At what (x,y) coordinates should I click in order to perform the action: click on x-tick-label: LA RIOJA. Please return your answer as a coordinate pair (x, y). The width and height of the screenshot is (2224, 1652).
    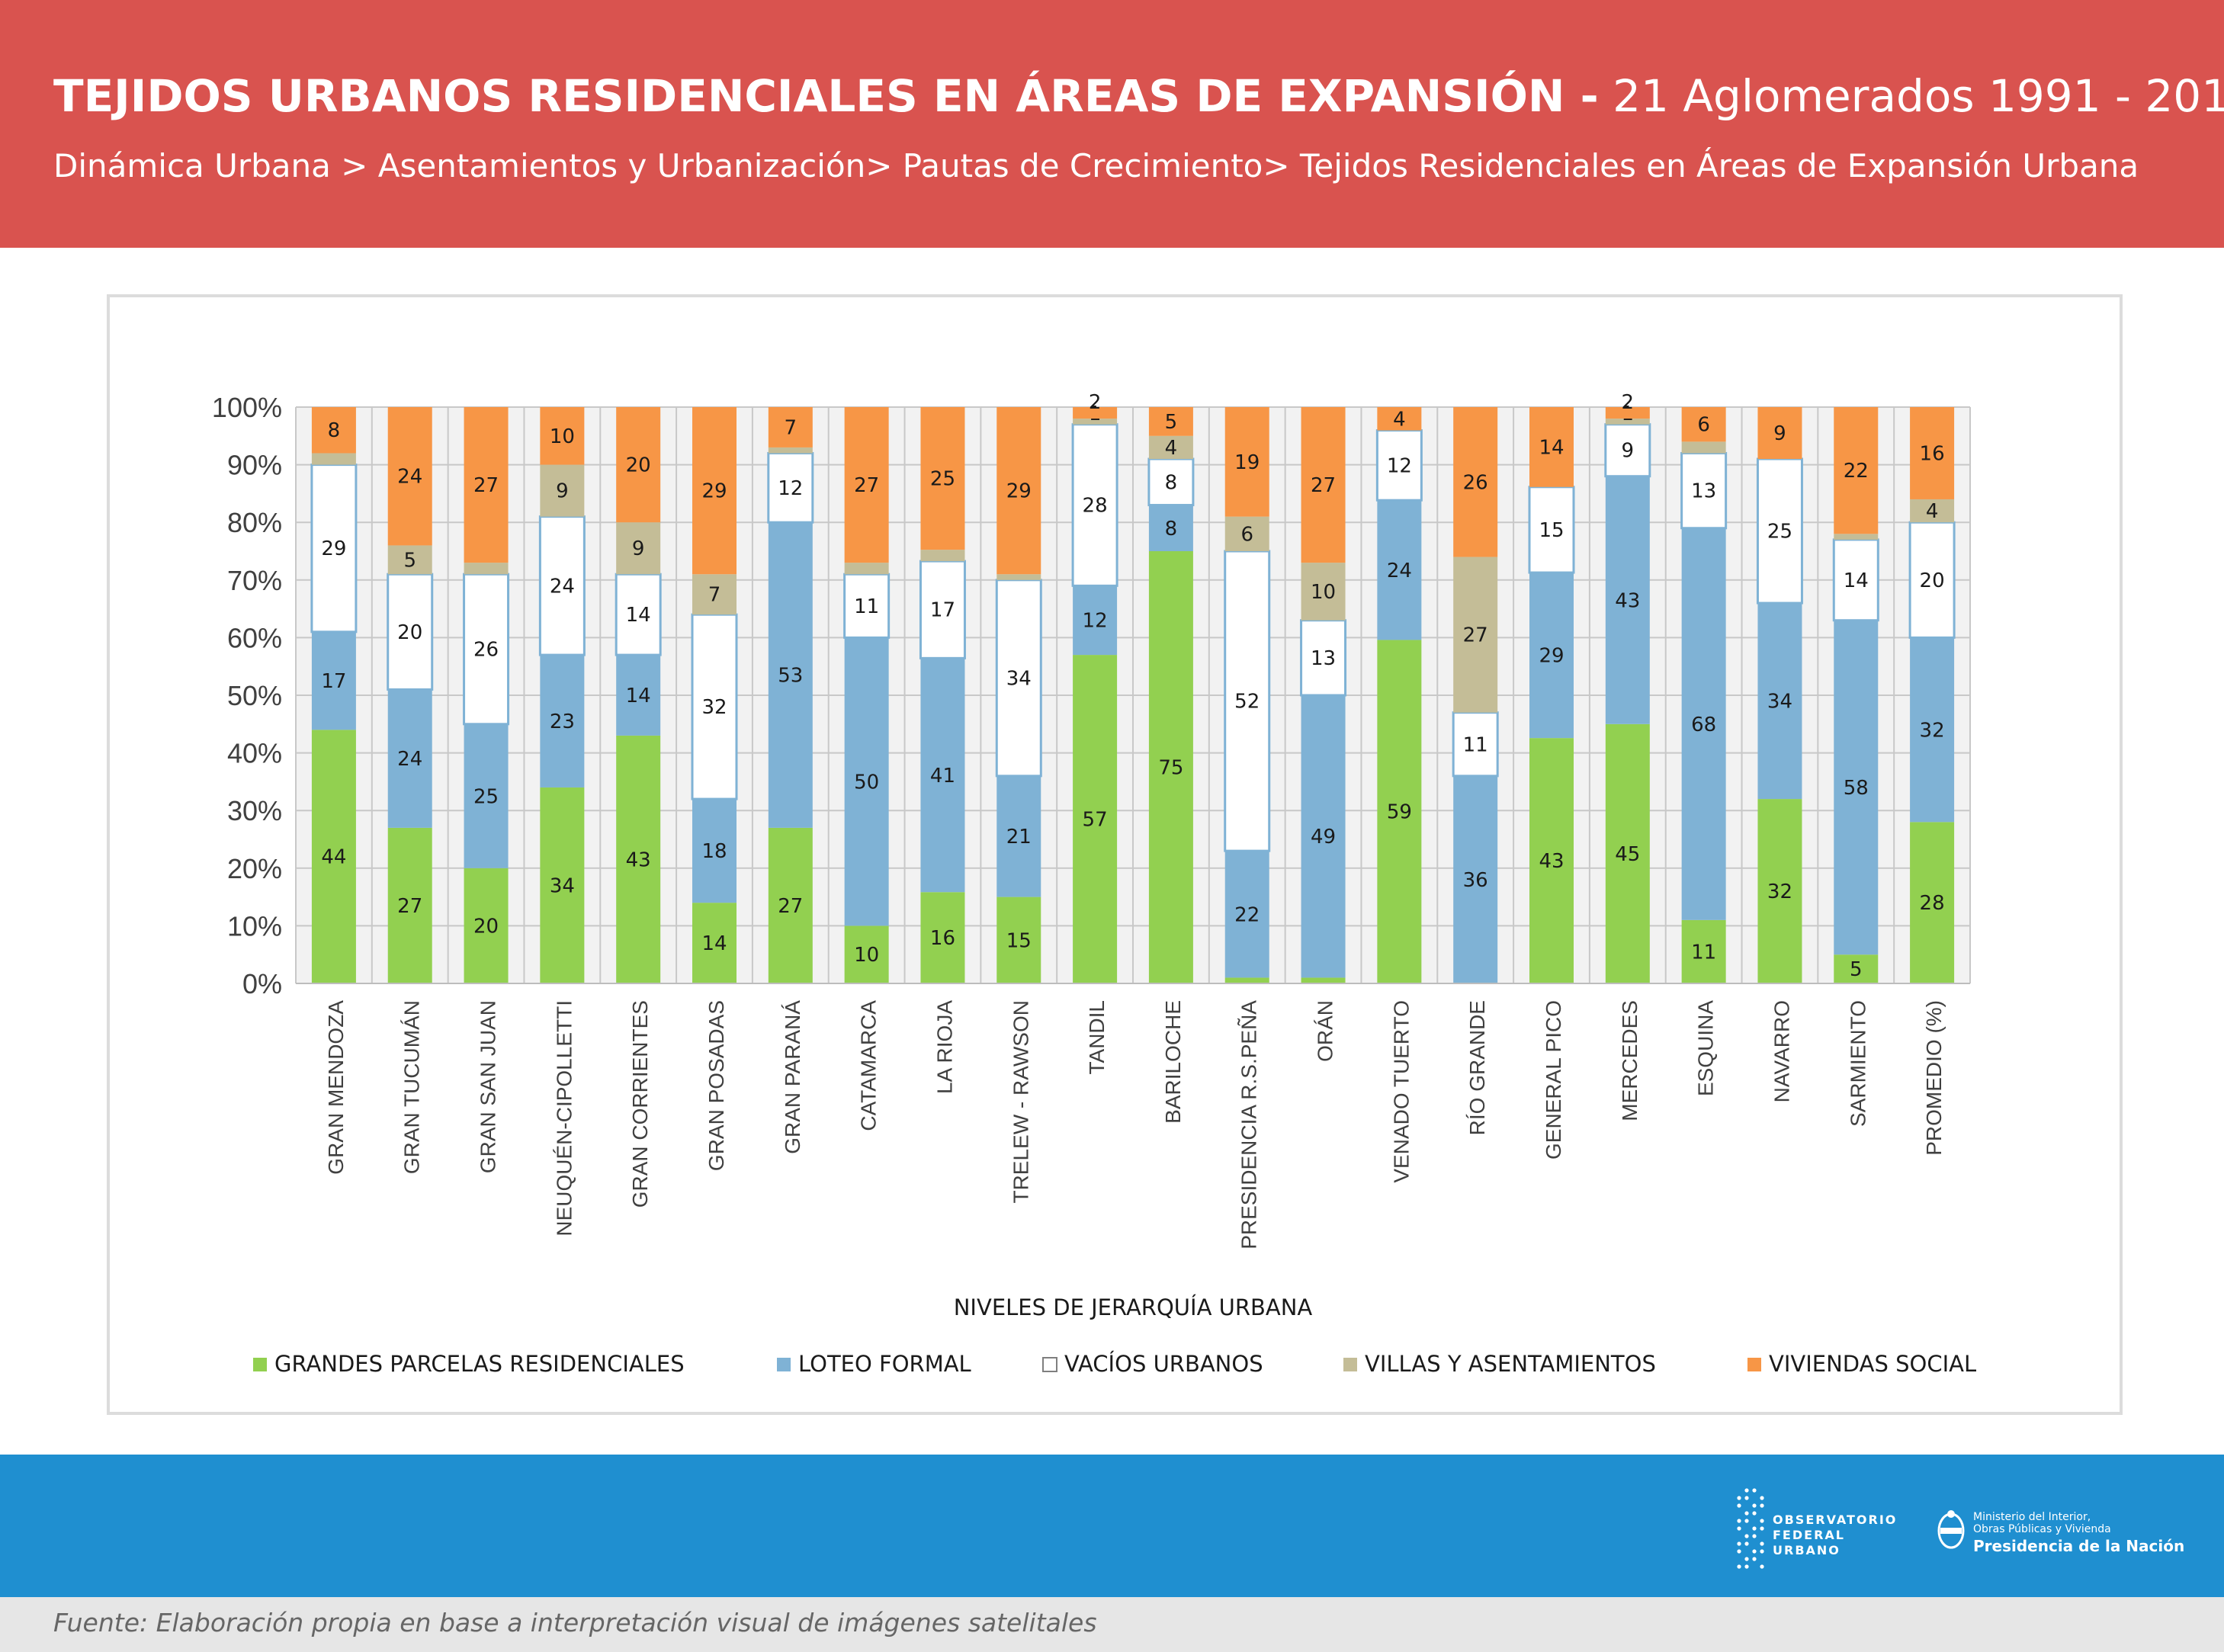
    Looking at the image, I should click on (944, 1047).